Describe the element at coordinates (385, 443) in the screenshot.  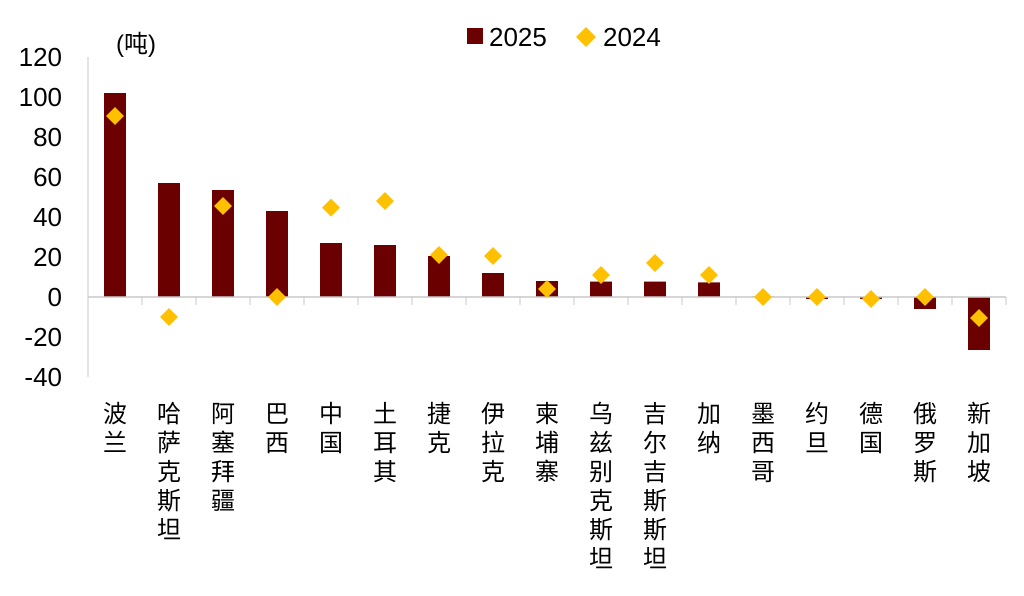
I see `x-tick-label: 土耳其` at that location.